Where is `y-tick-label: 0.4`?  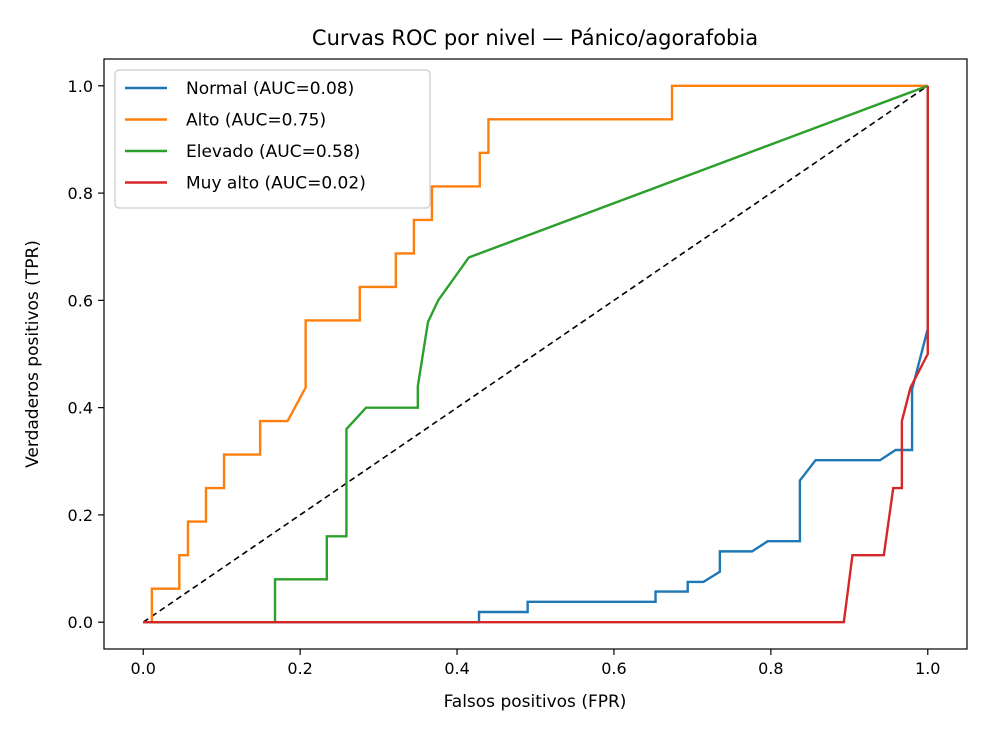
y-tick-label: 0.4 is located at coordinates (80, 408).